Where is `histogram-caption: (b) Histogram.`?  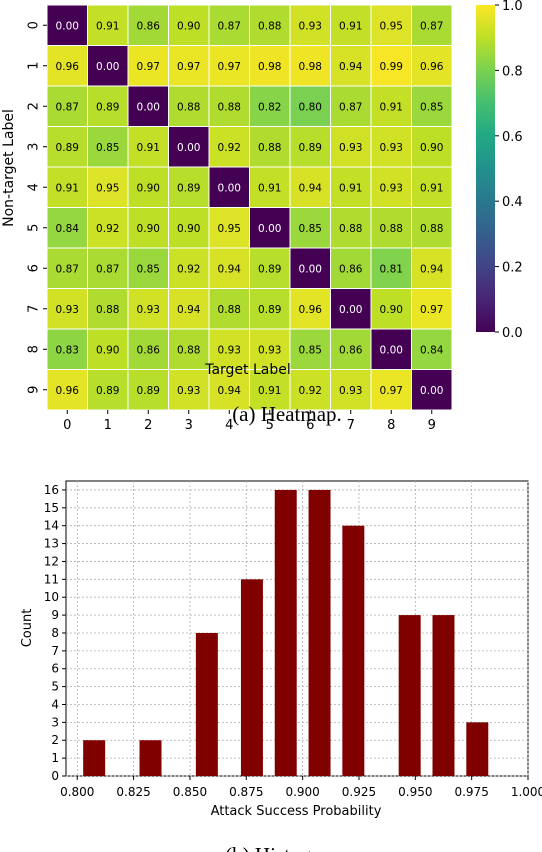 histogram-caption: (b) Histogram. is located at coordinates (287, 847).